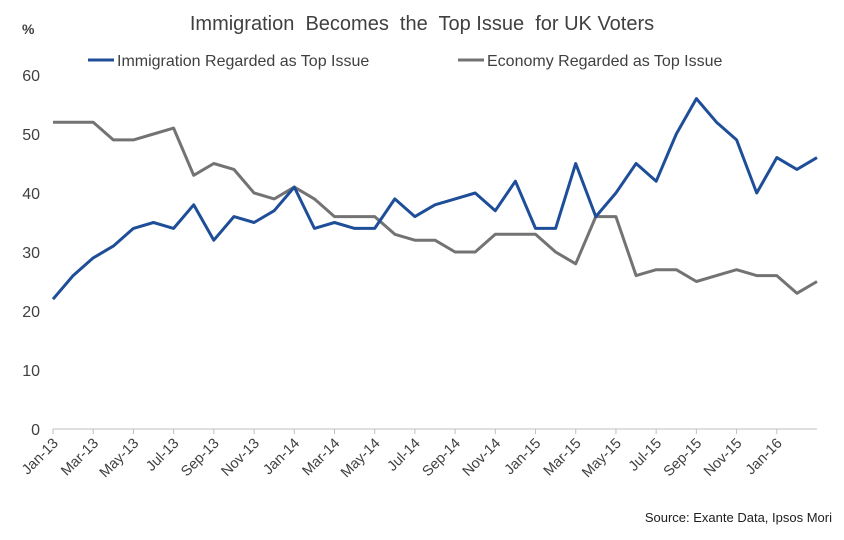  I want to click on x-tick-label: Jul-15, so click(645, 455).